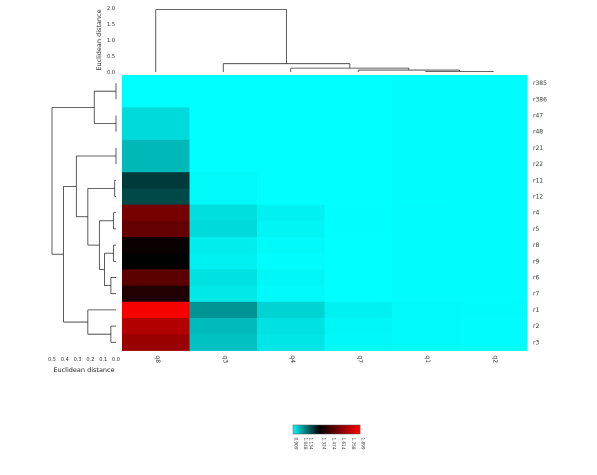 This screenshot has height=475, width=597. What do you see at coordinates (329, 437) in the screenshot?
I see `color-key: 0.909 1.048 1.134 1.324 1.474 1.614 1.758 1.899` at bounding box center [329, 437].